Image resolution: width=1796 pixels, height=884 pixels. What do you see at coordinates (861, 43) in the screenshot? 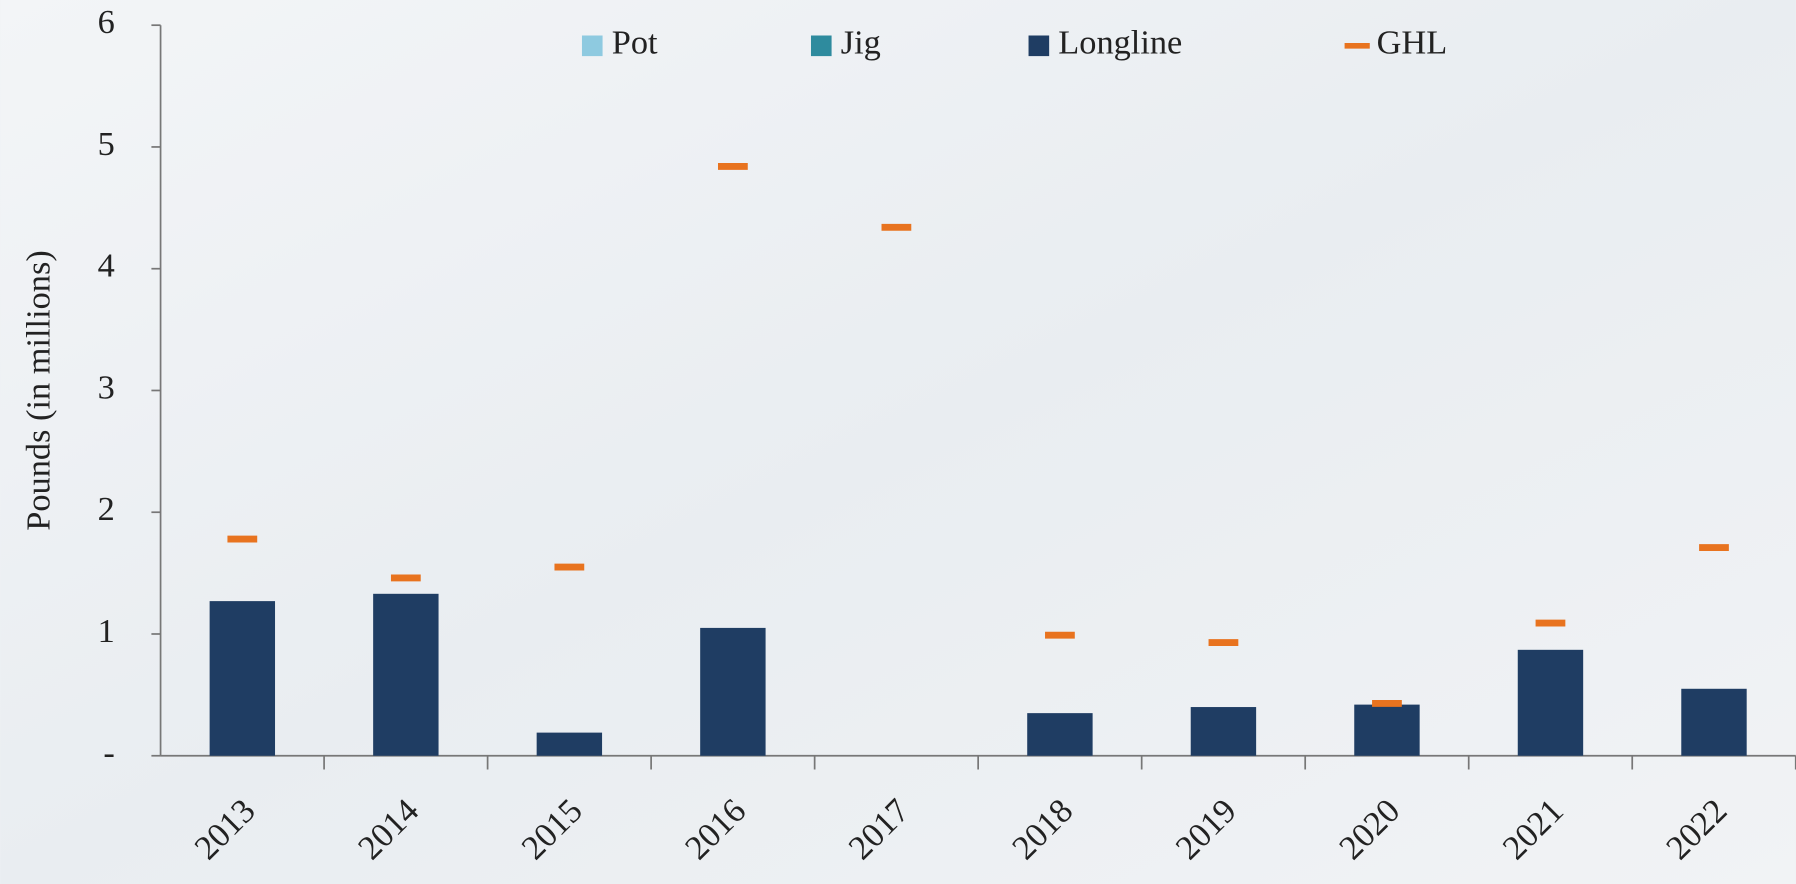
I see `legend-label: Jig` at bounding box center [861, 43].